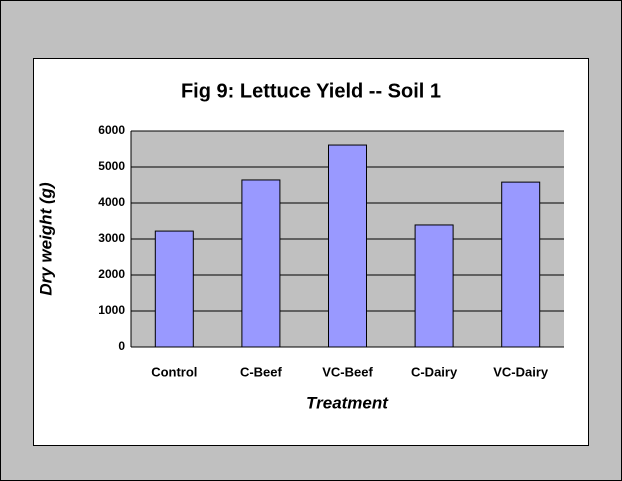 The image size is (622, 481). Describe the element at coordinates (261, 371) in the screenshot. I see `x-tick-label: C-Beef` at that location.